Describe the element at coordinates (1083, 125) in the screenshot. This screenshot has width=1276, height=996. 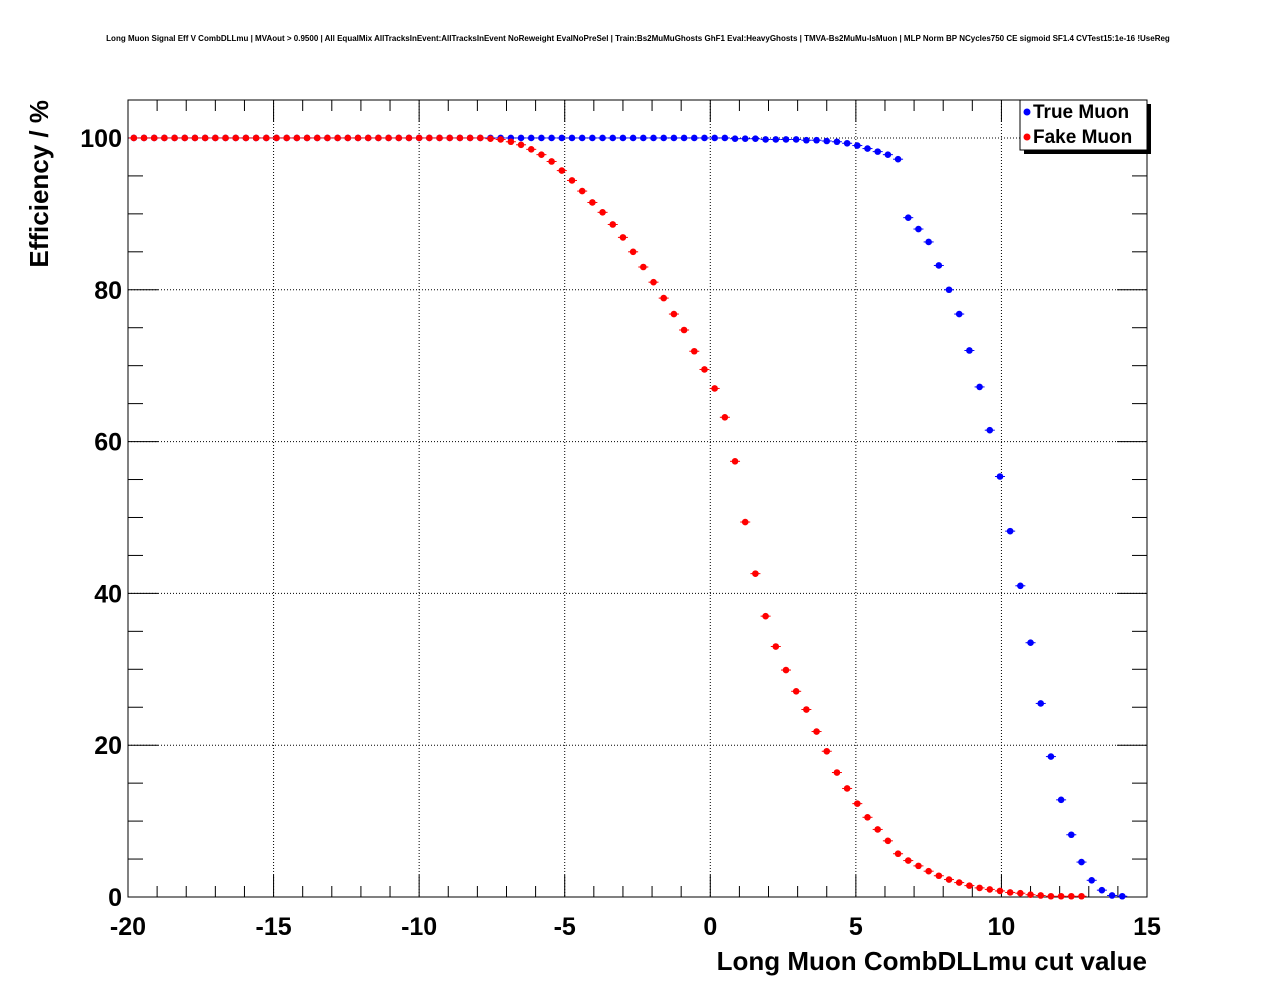
I see `legend-box` at that location.